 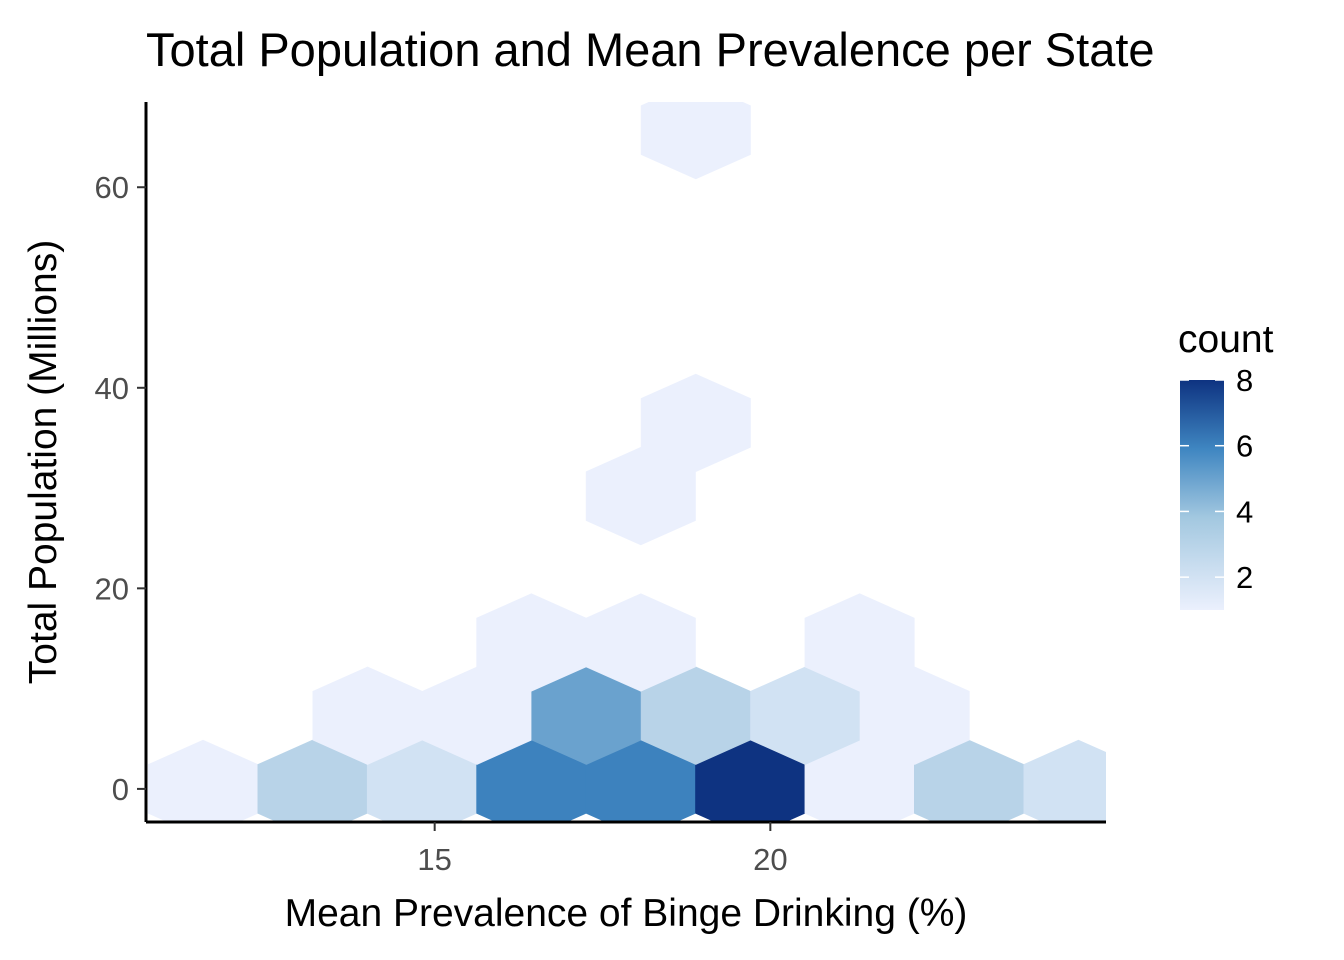 I want to click on x-tick-label-15: 15, so click(x=434, y=859).